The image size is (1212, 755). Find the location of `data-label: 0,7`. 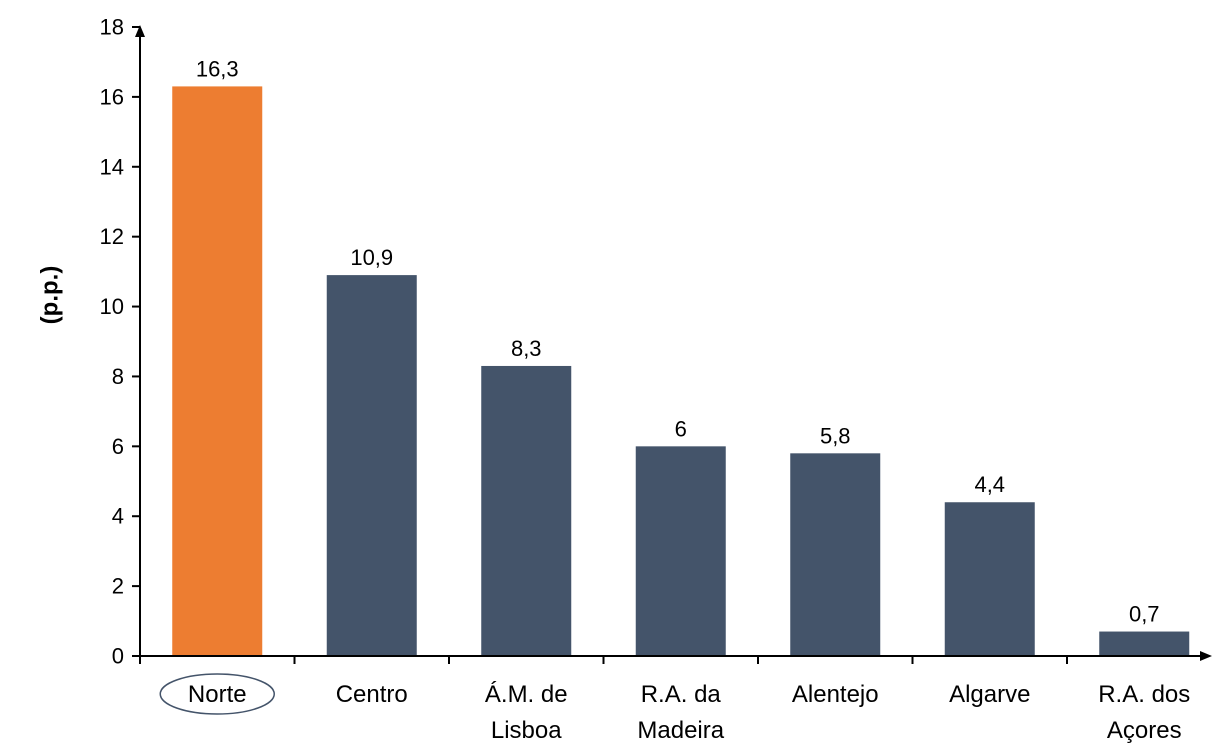

data-label: 0,7 is located at coordinates (1144, 614).